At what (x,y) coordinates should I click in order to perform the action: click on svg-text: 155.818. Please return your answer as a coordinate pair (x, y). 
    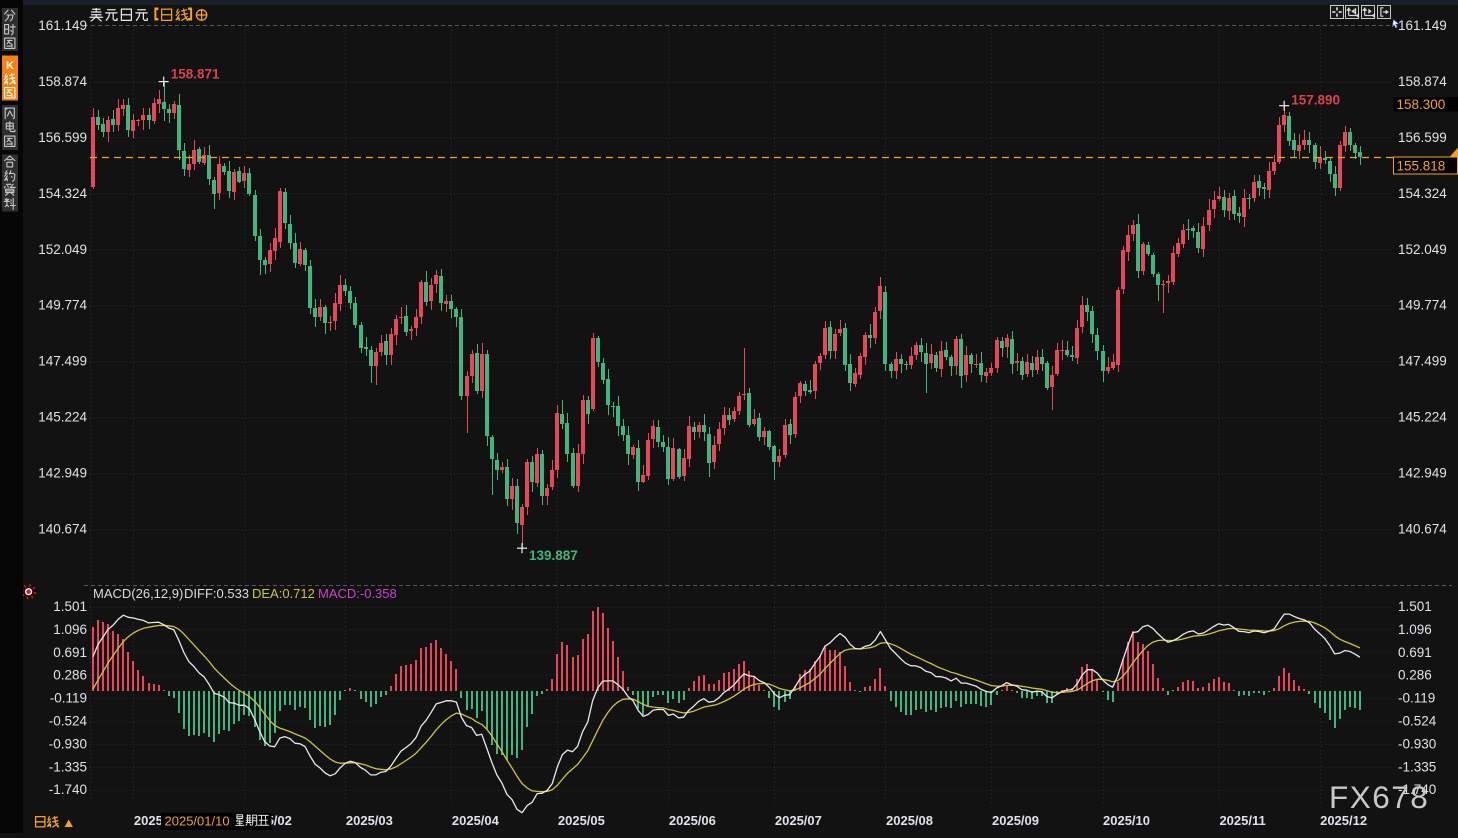
    Looking at the image, I should click on (1421, 165).